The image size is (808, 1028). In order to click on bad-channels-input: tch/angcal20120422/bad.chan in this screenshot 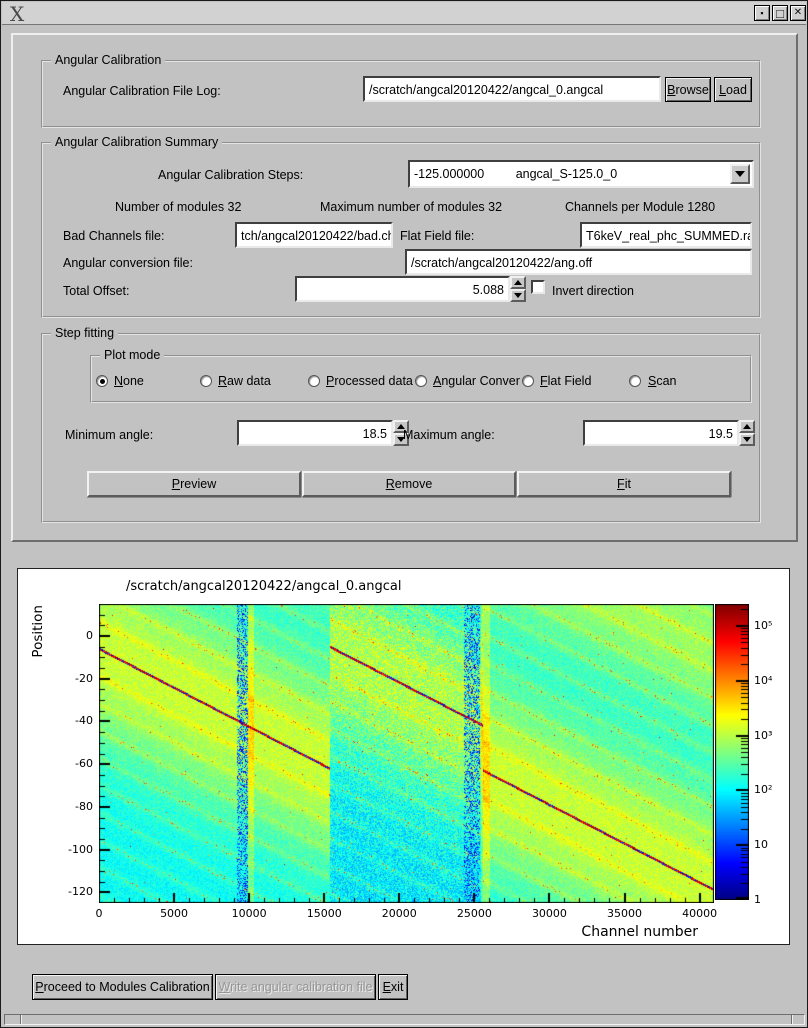, I will do `click(314, 235)`.